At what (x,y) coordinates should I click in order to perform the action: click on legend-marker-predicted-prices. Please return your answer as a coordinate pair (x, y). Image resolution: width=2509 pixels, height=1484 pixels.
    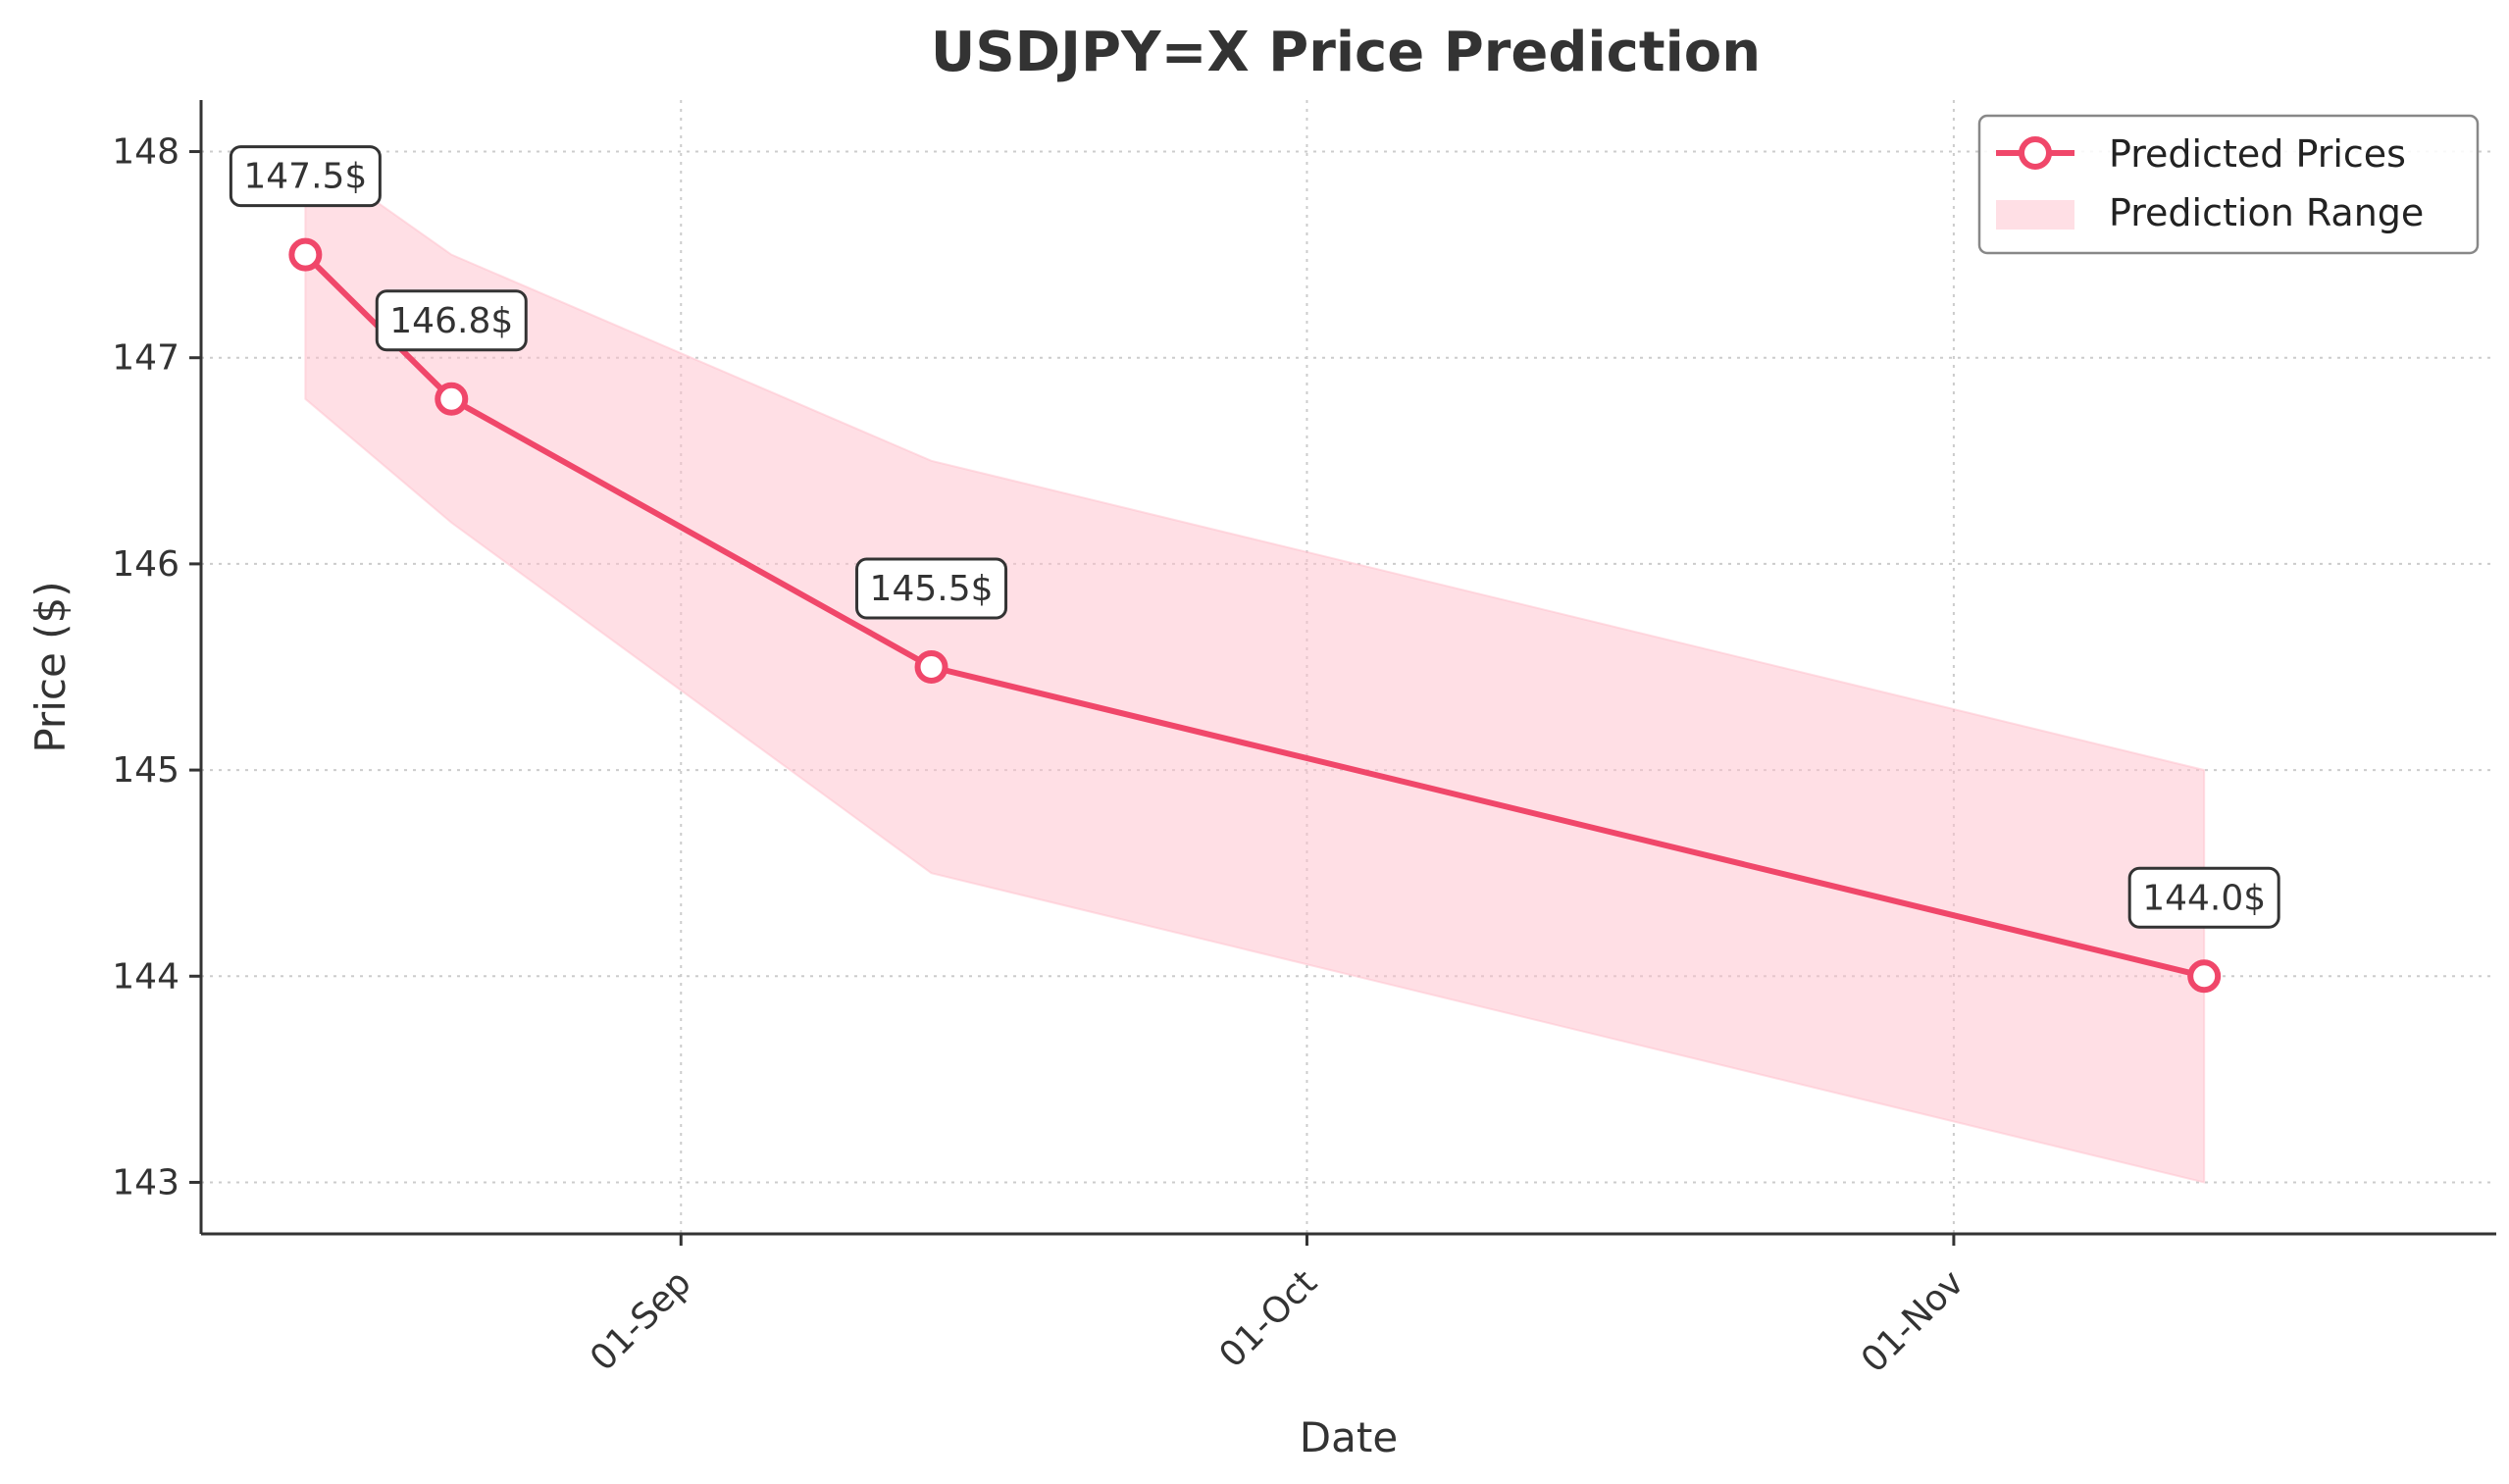
    Looking at the image, I should click on (2035, 153).